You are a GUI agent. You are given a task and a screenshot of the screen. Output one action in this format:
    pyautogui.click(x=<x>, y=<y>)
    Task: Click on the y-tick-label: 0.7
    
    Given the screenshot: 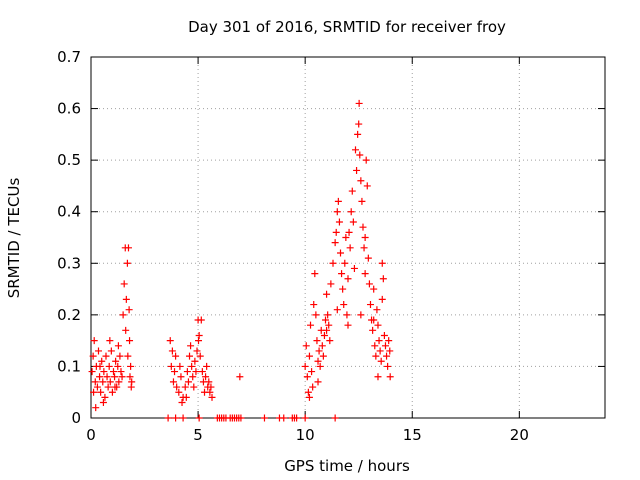 What is the action you would take?
    pyautogui.click(x=69, y=57)
    